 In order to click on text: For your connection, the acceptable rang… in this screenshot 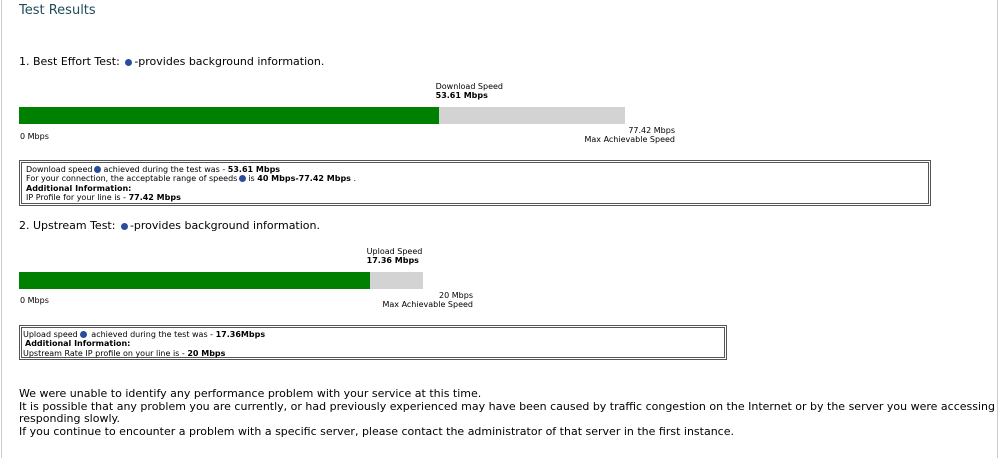, I will do `click(132, 179)`.